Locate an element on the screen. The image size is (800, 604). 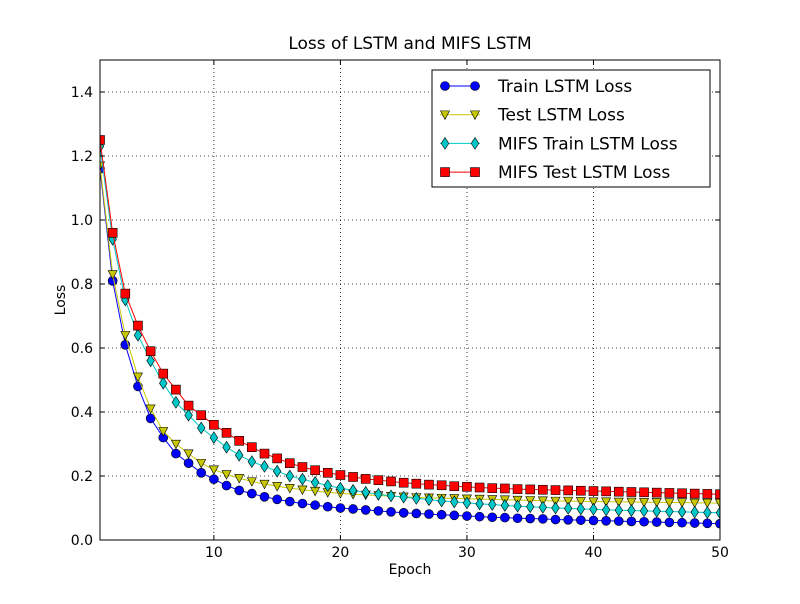
x-tick-label: 20 is located at coordinates (340, 553).